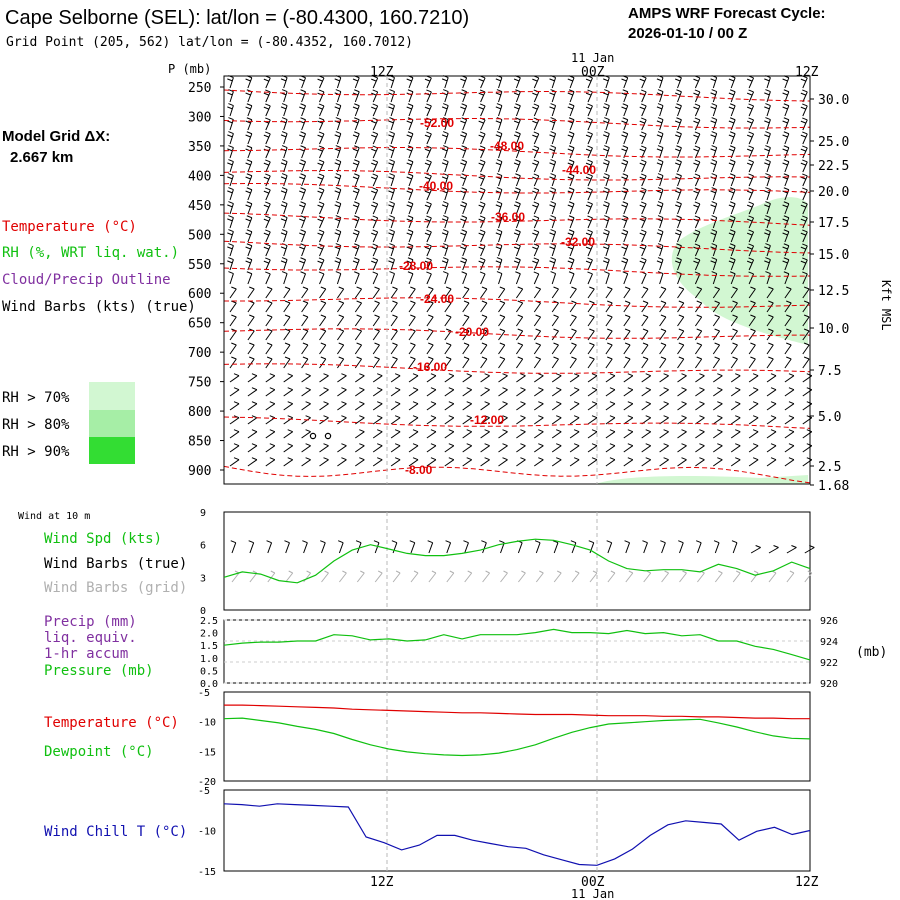 The image size is (900, 900). Describe the element at coordinates (829, 467) in the screenshot. I see `height-tick-label: 2.5` at that location.